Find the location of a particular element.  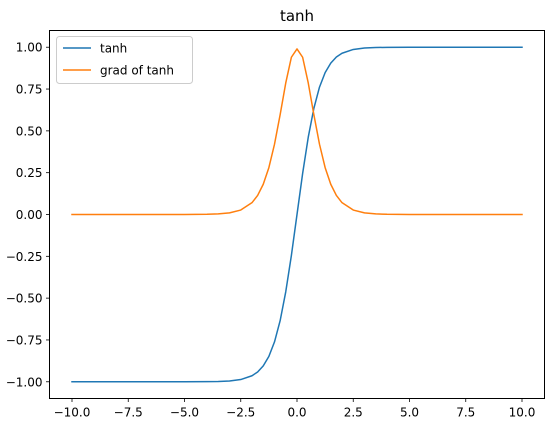

y-tick-label: 0.50 is located at coordinates (29, 131).